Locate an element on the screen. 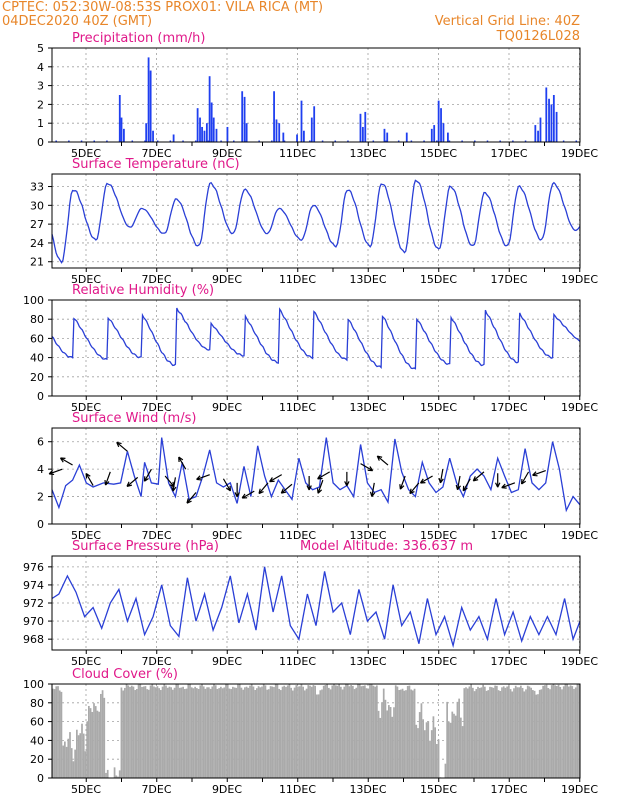  chart-precip-frame is located at coordinates (316, 95).